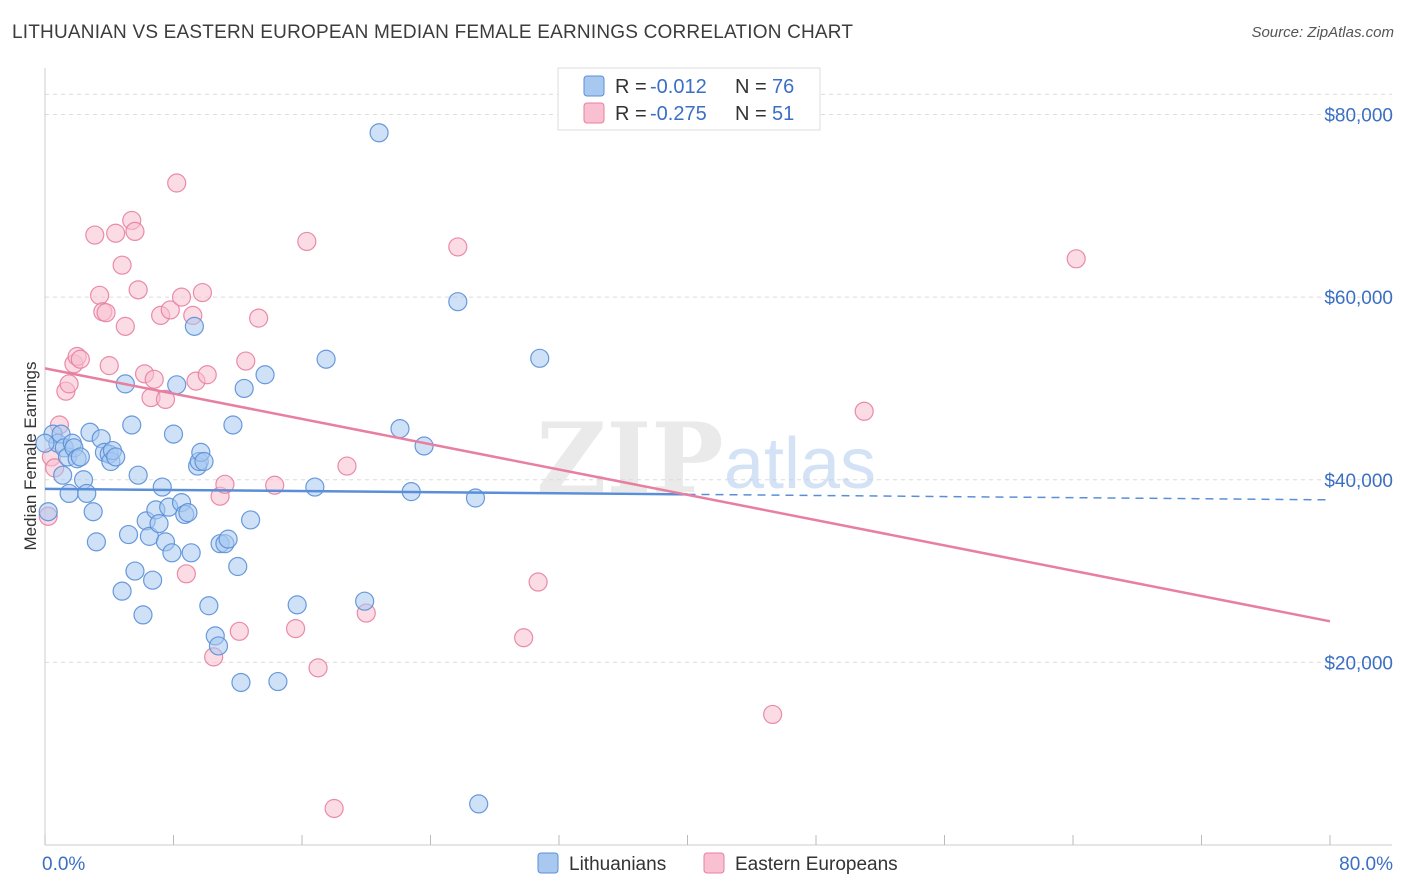 The width and height of the screenshot is (1406, 892). I want to click on y-tick-label: $40,000, so click(1358, 481).